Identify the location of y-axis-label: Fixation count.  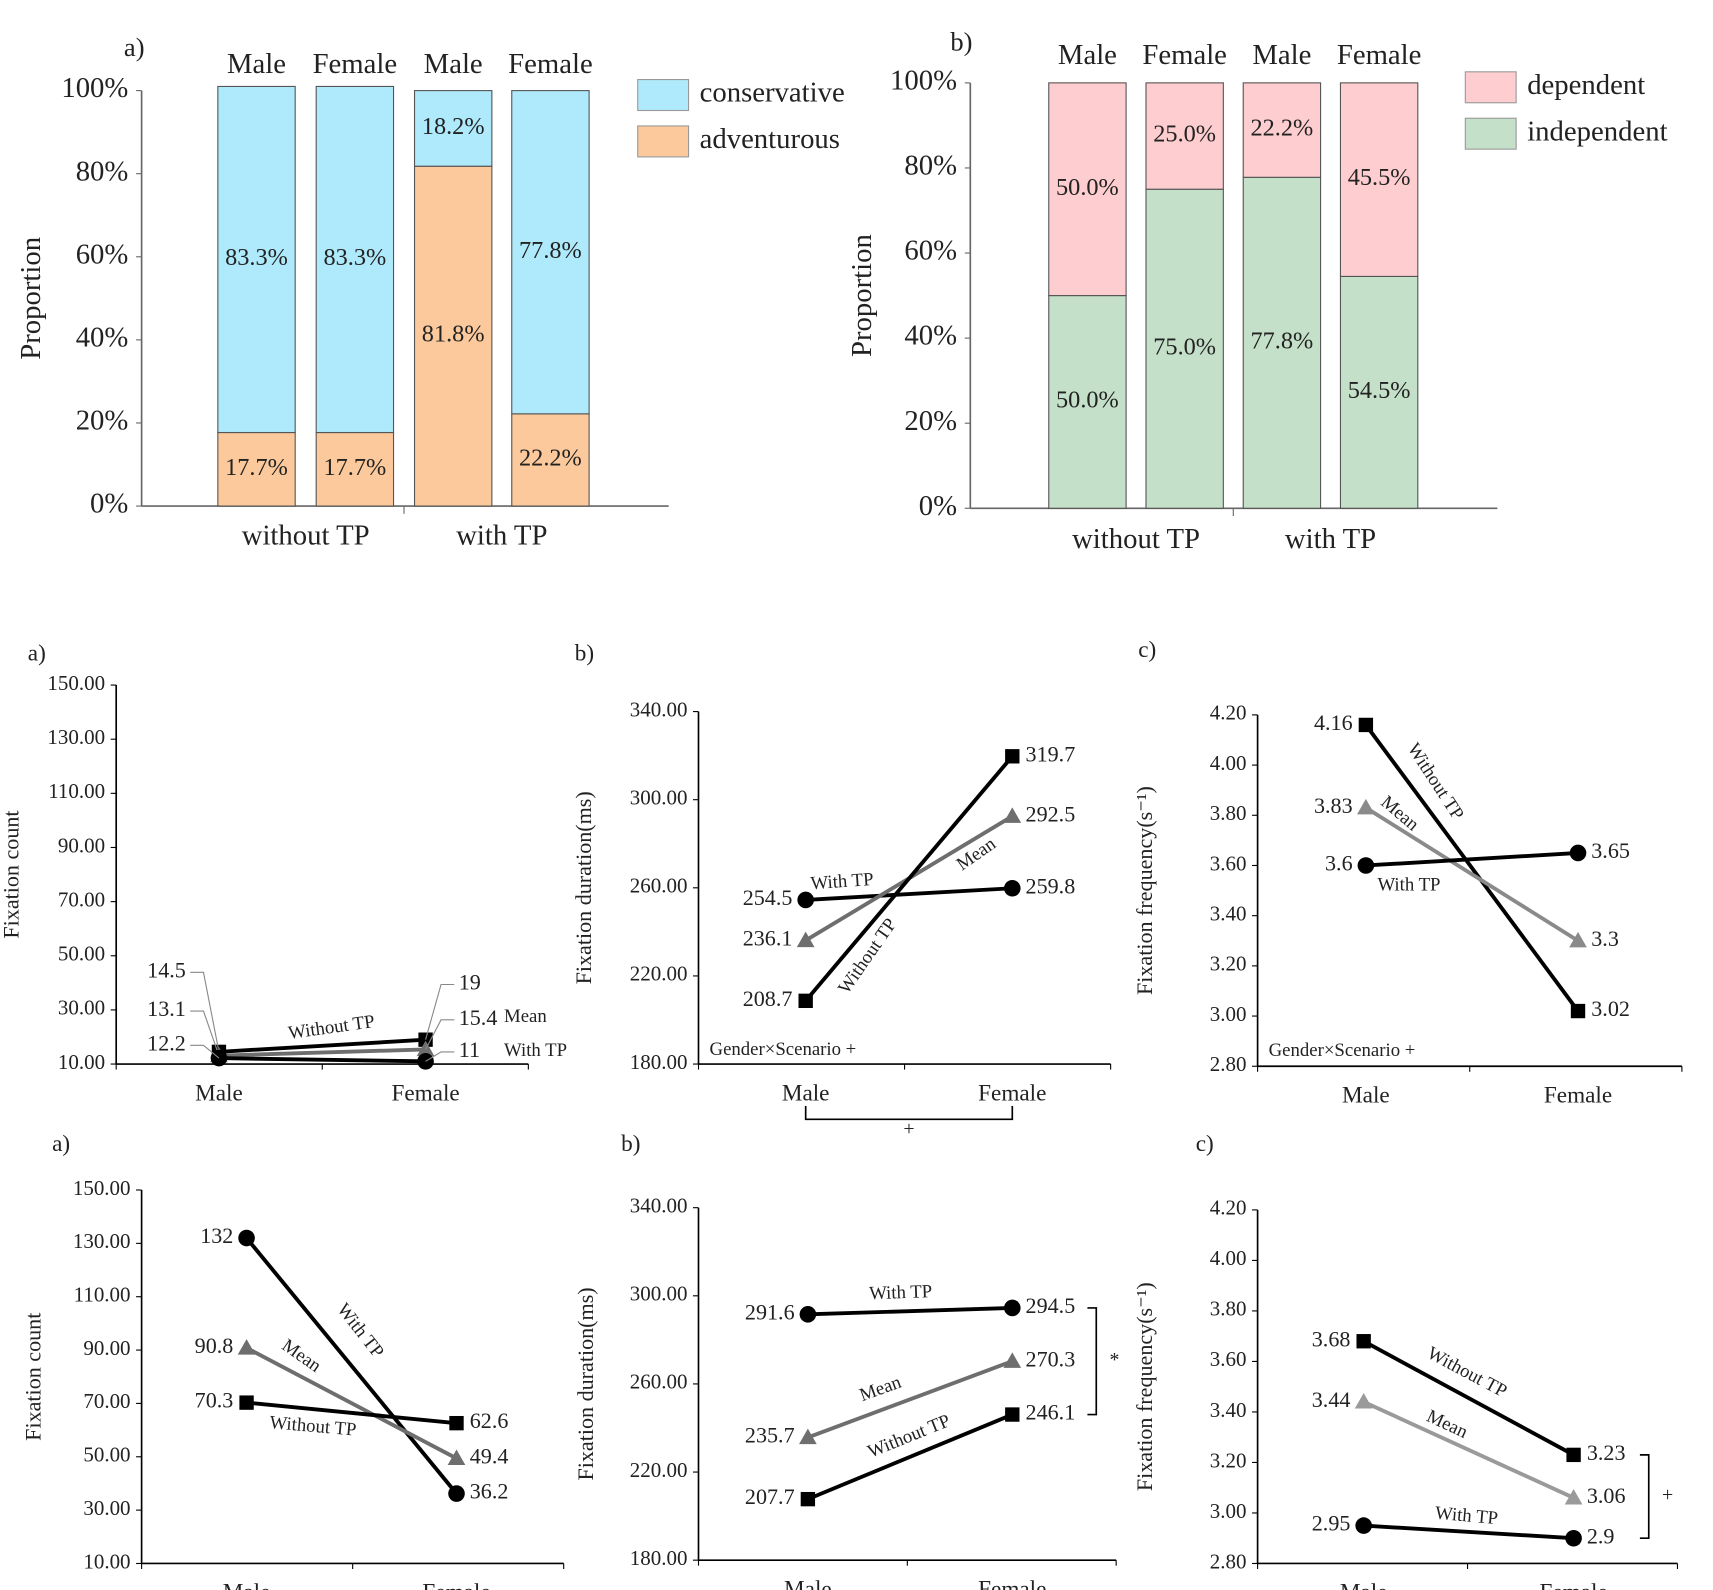
(33, 1377).